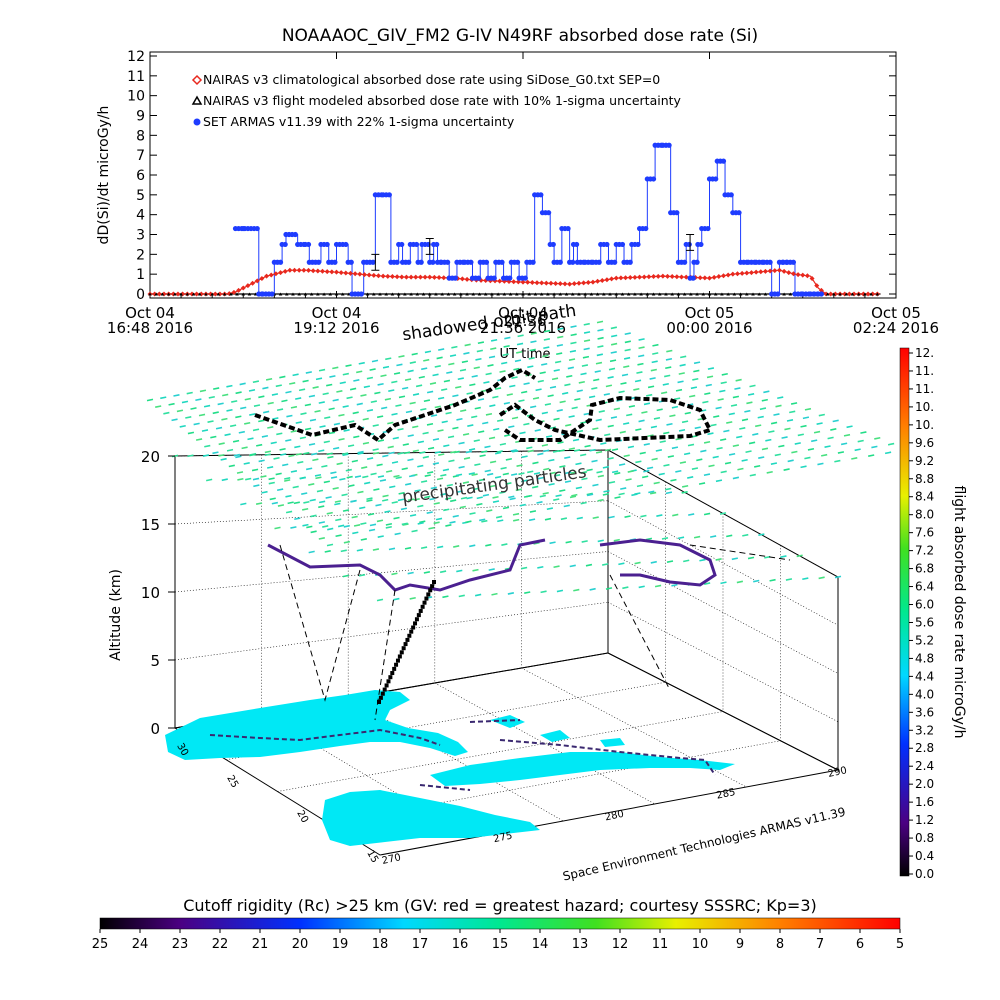 The image size is (1000, 1000). What do you see at coordinates (924, 658) in the screenshot?
I see `colorbar-tick-label: 4.8` at bounding box center [924, 658].